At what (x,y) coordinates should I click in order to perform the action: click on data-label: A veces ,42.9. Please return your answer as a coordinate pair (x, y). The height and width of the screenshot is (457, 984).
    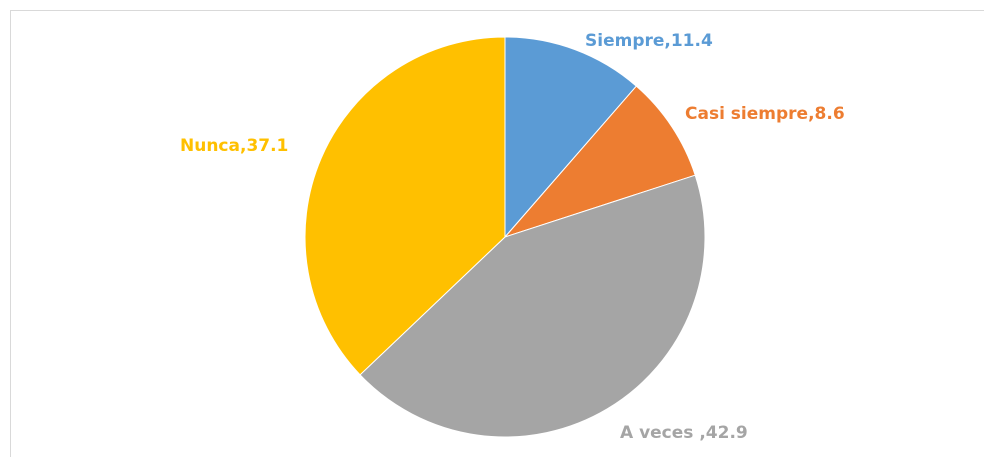
    Looking at the image, I should click on (684, 433).